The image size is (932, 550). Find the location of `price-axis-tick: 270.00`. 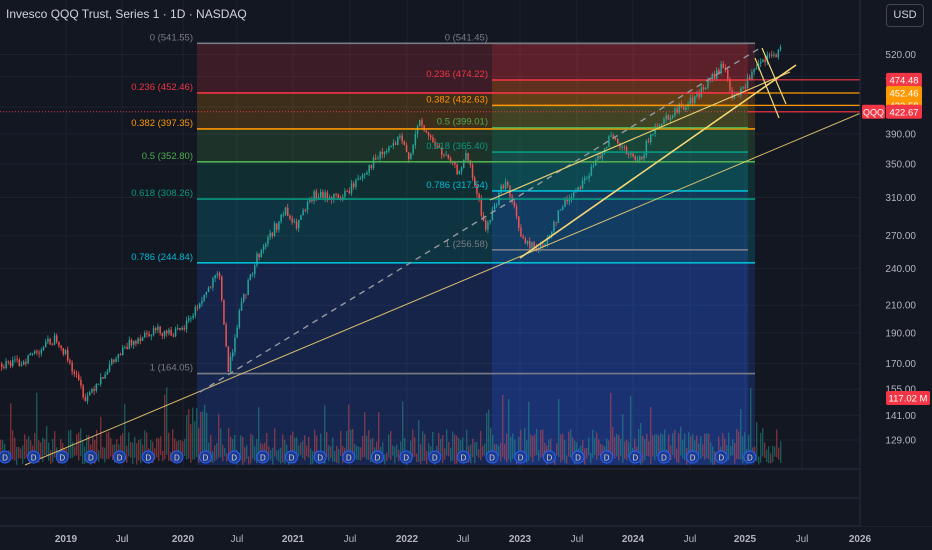

price-axis-tick: 270.00 is located at coordinates (900, 236).